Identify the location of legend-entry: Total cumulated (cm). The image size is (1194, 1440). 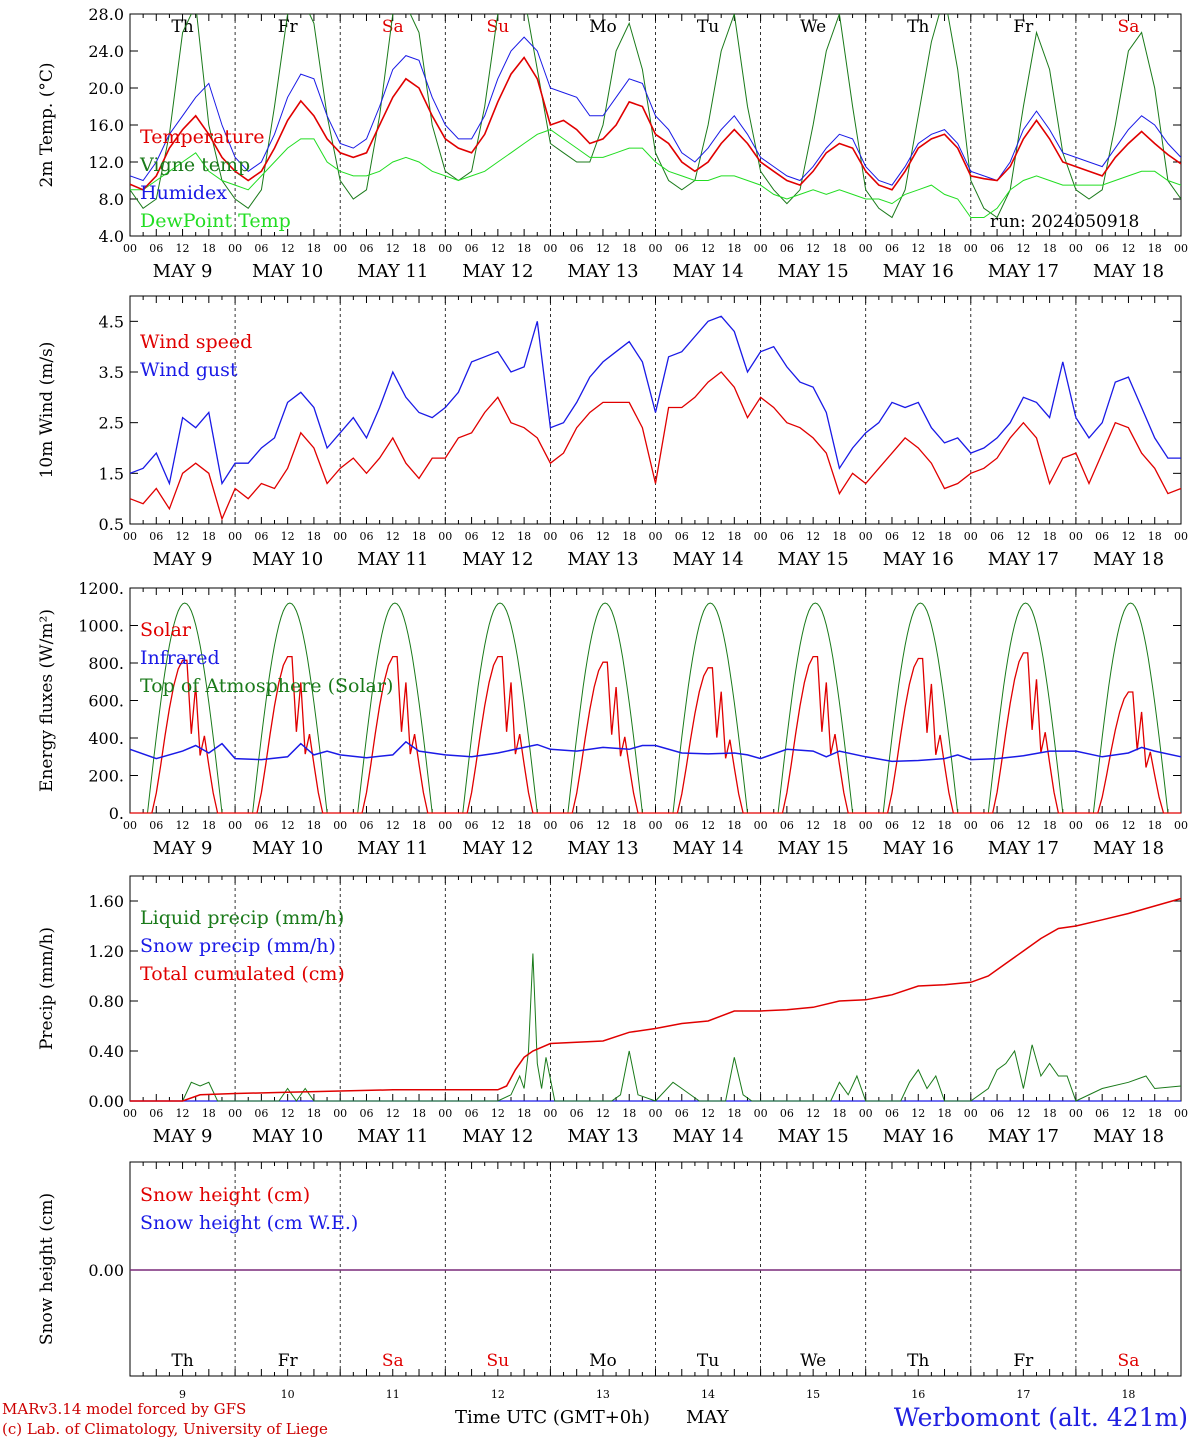
(242, 974).